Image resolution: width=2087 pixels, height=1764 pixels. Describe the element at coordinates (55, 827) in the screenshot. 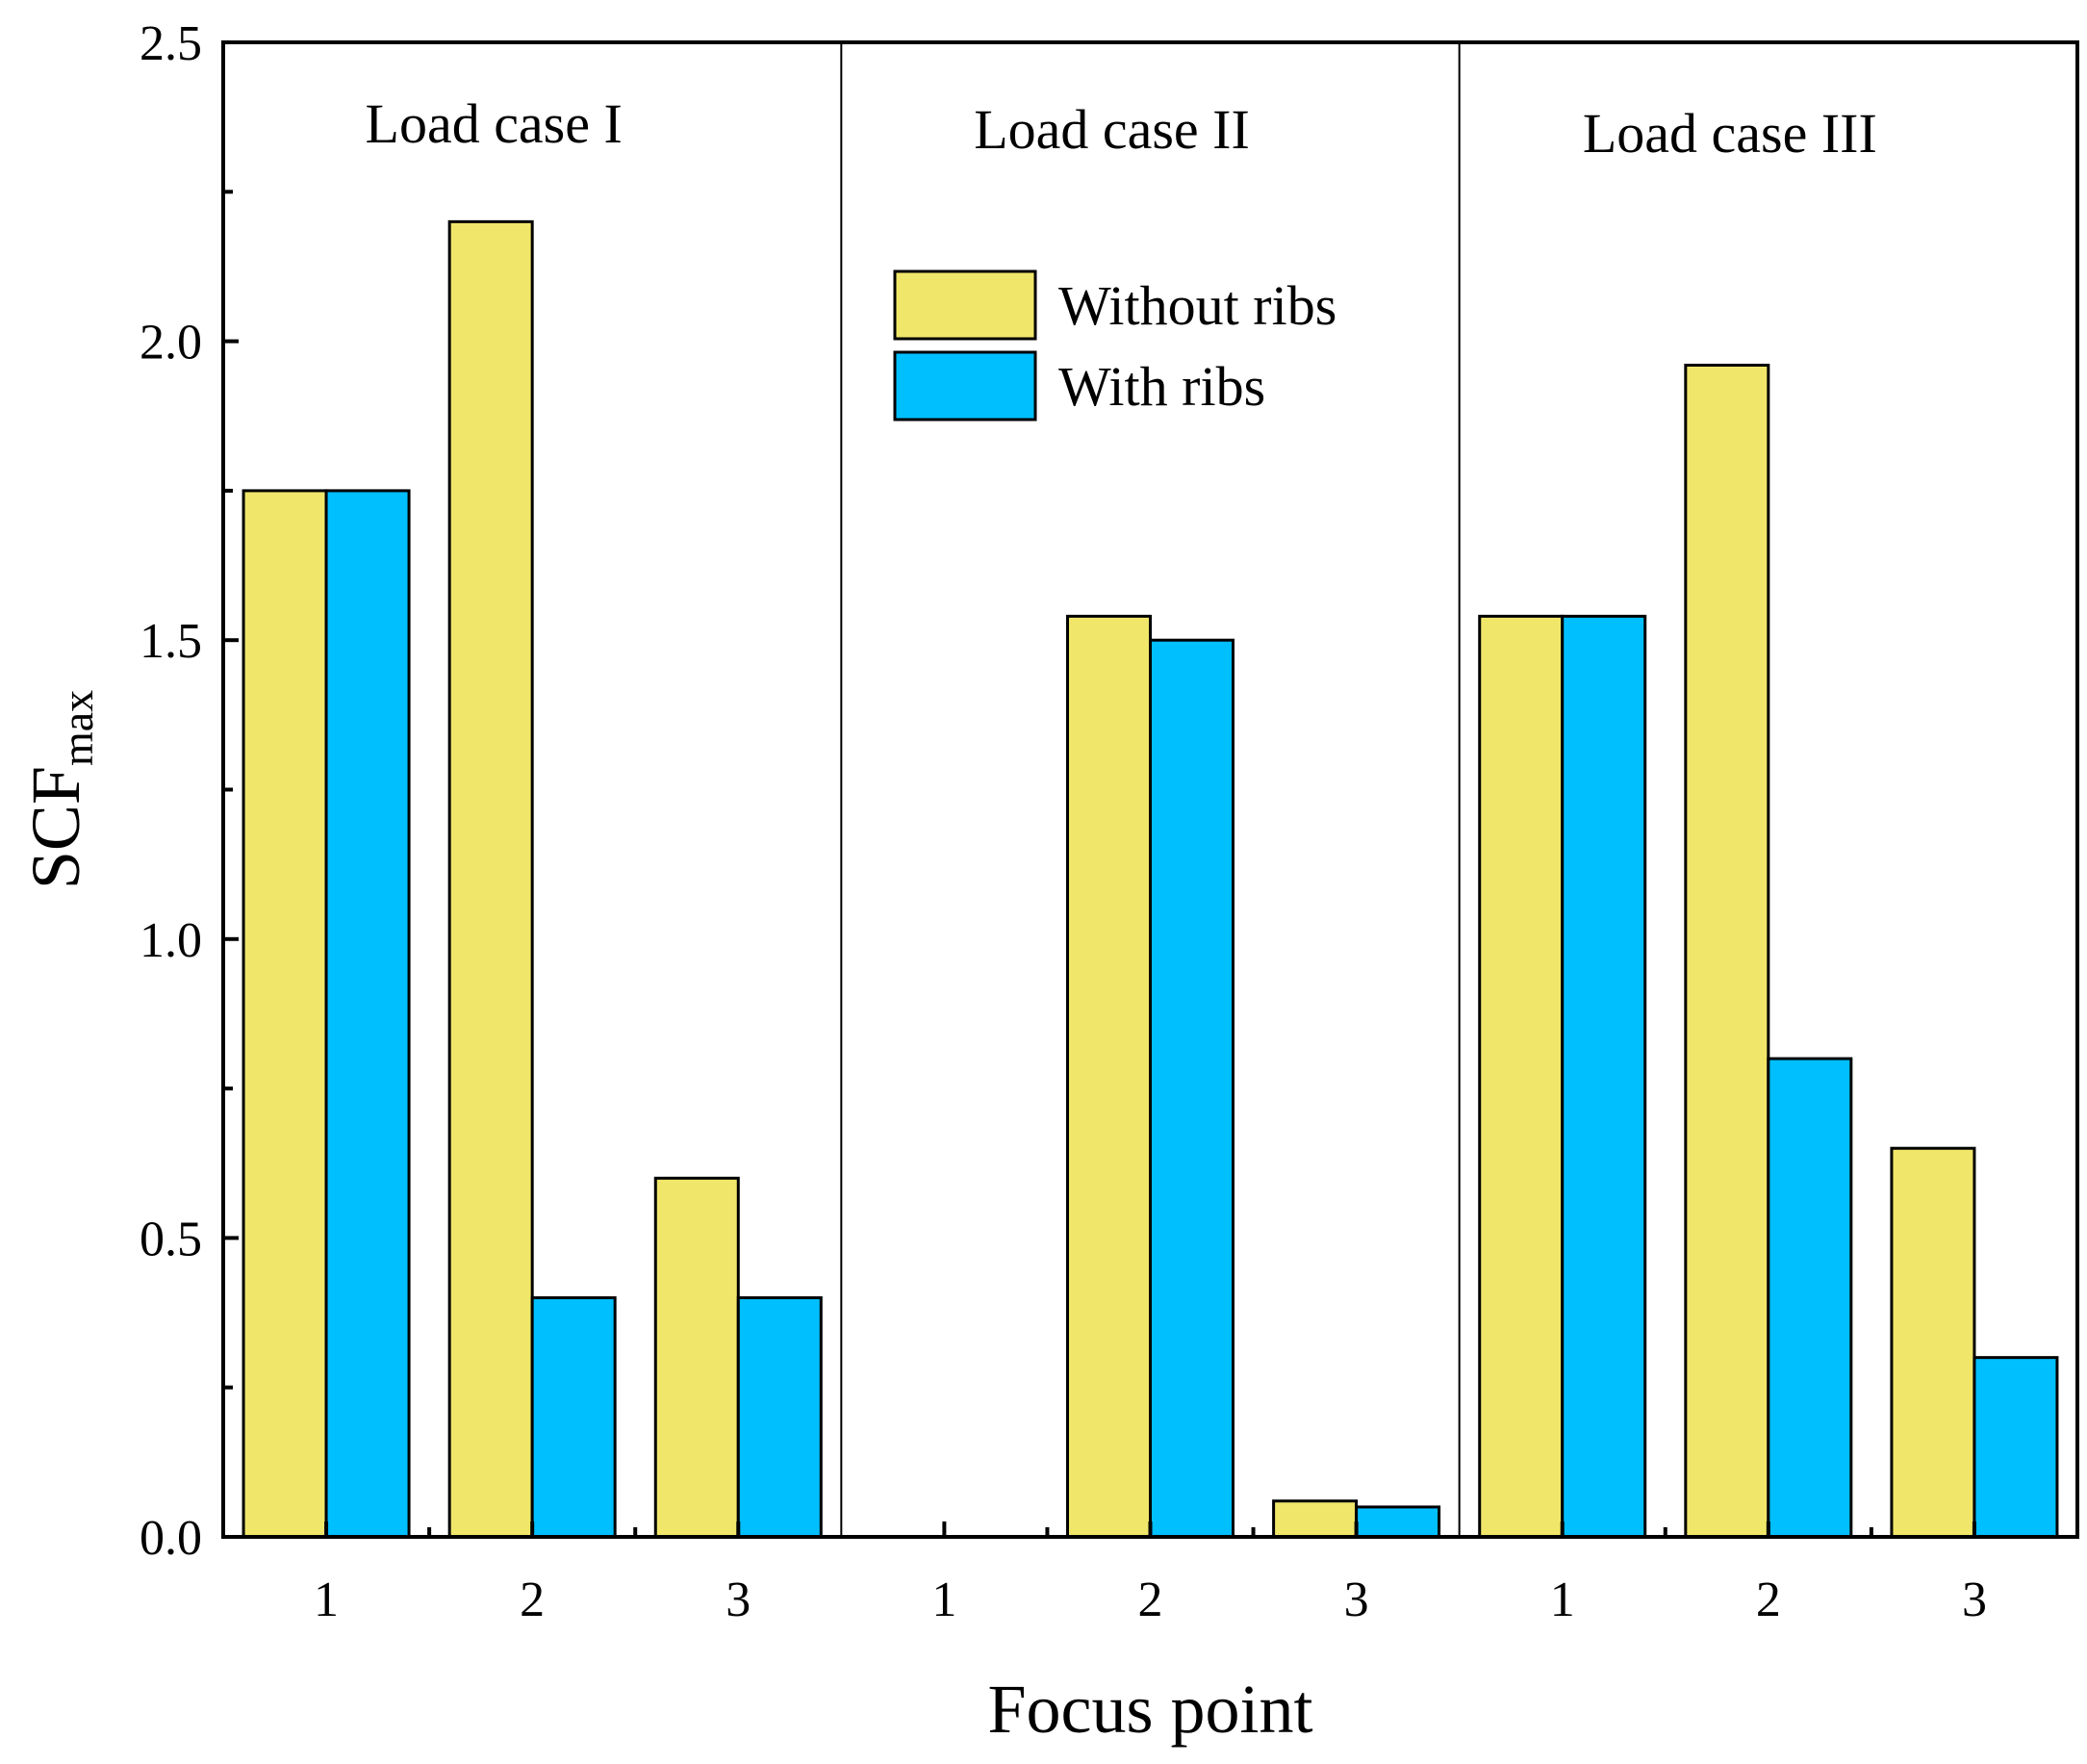

I see `y-axis-title-main: SCF` at that location.